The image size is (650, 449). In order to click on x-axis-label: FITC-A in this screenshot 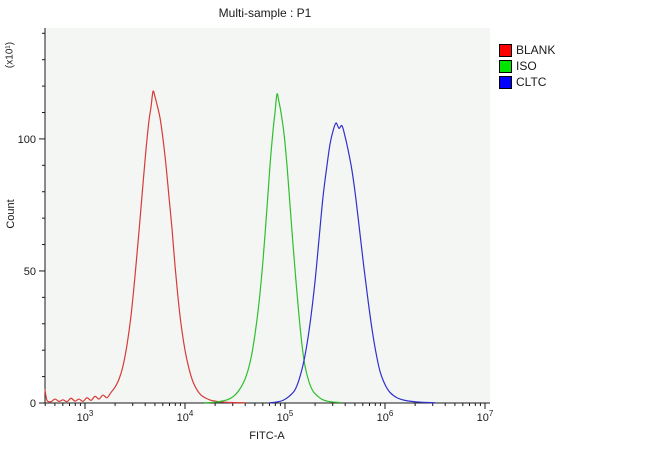, I will do `click(267, 436)`.